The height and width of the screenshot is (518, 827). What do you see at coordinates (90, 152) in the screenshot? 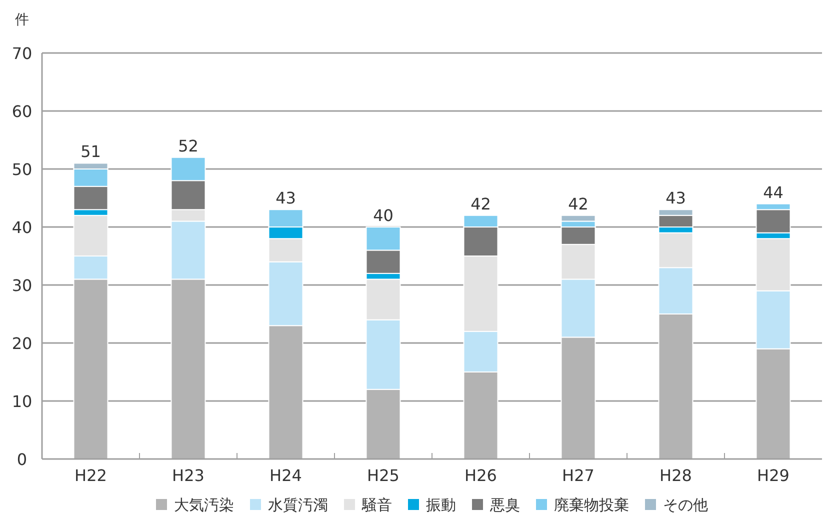
I see `total-label: 51` at bounding box center [90, 152].